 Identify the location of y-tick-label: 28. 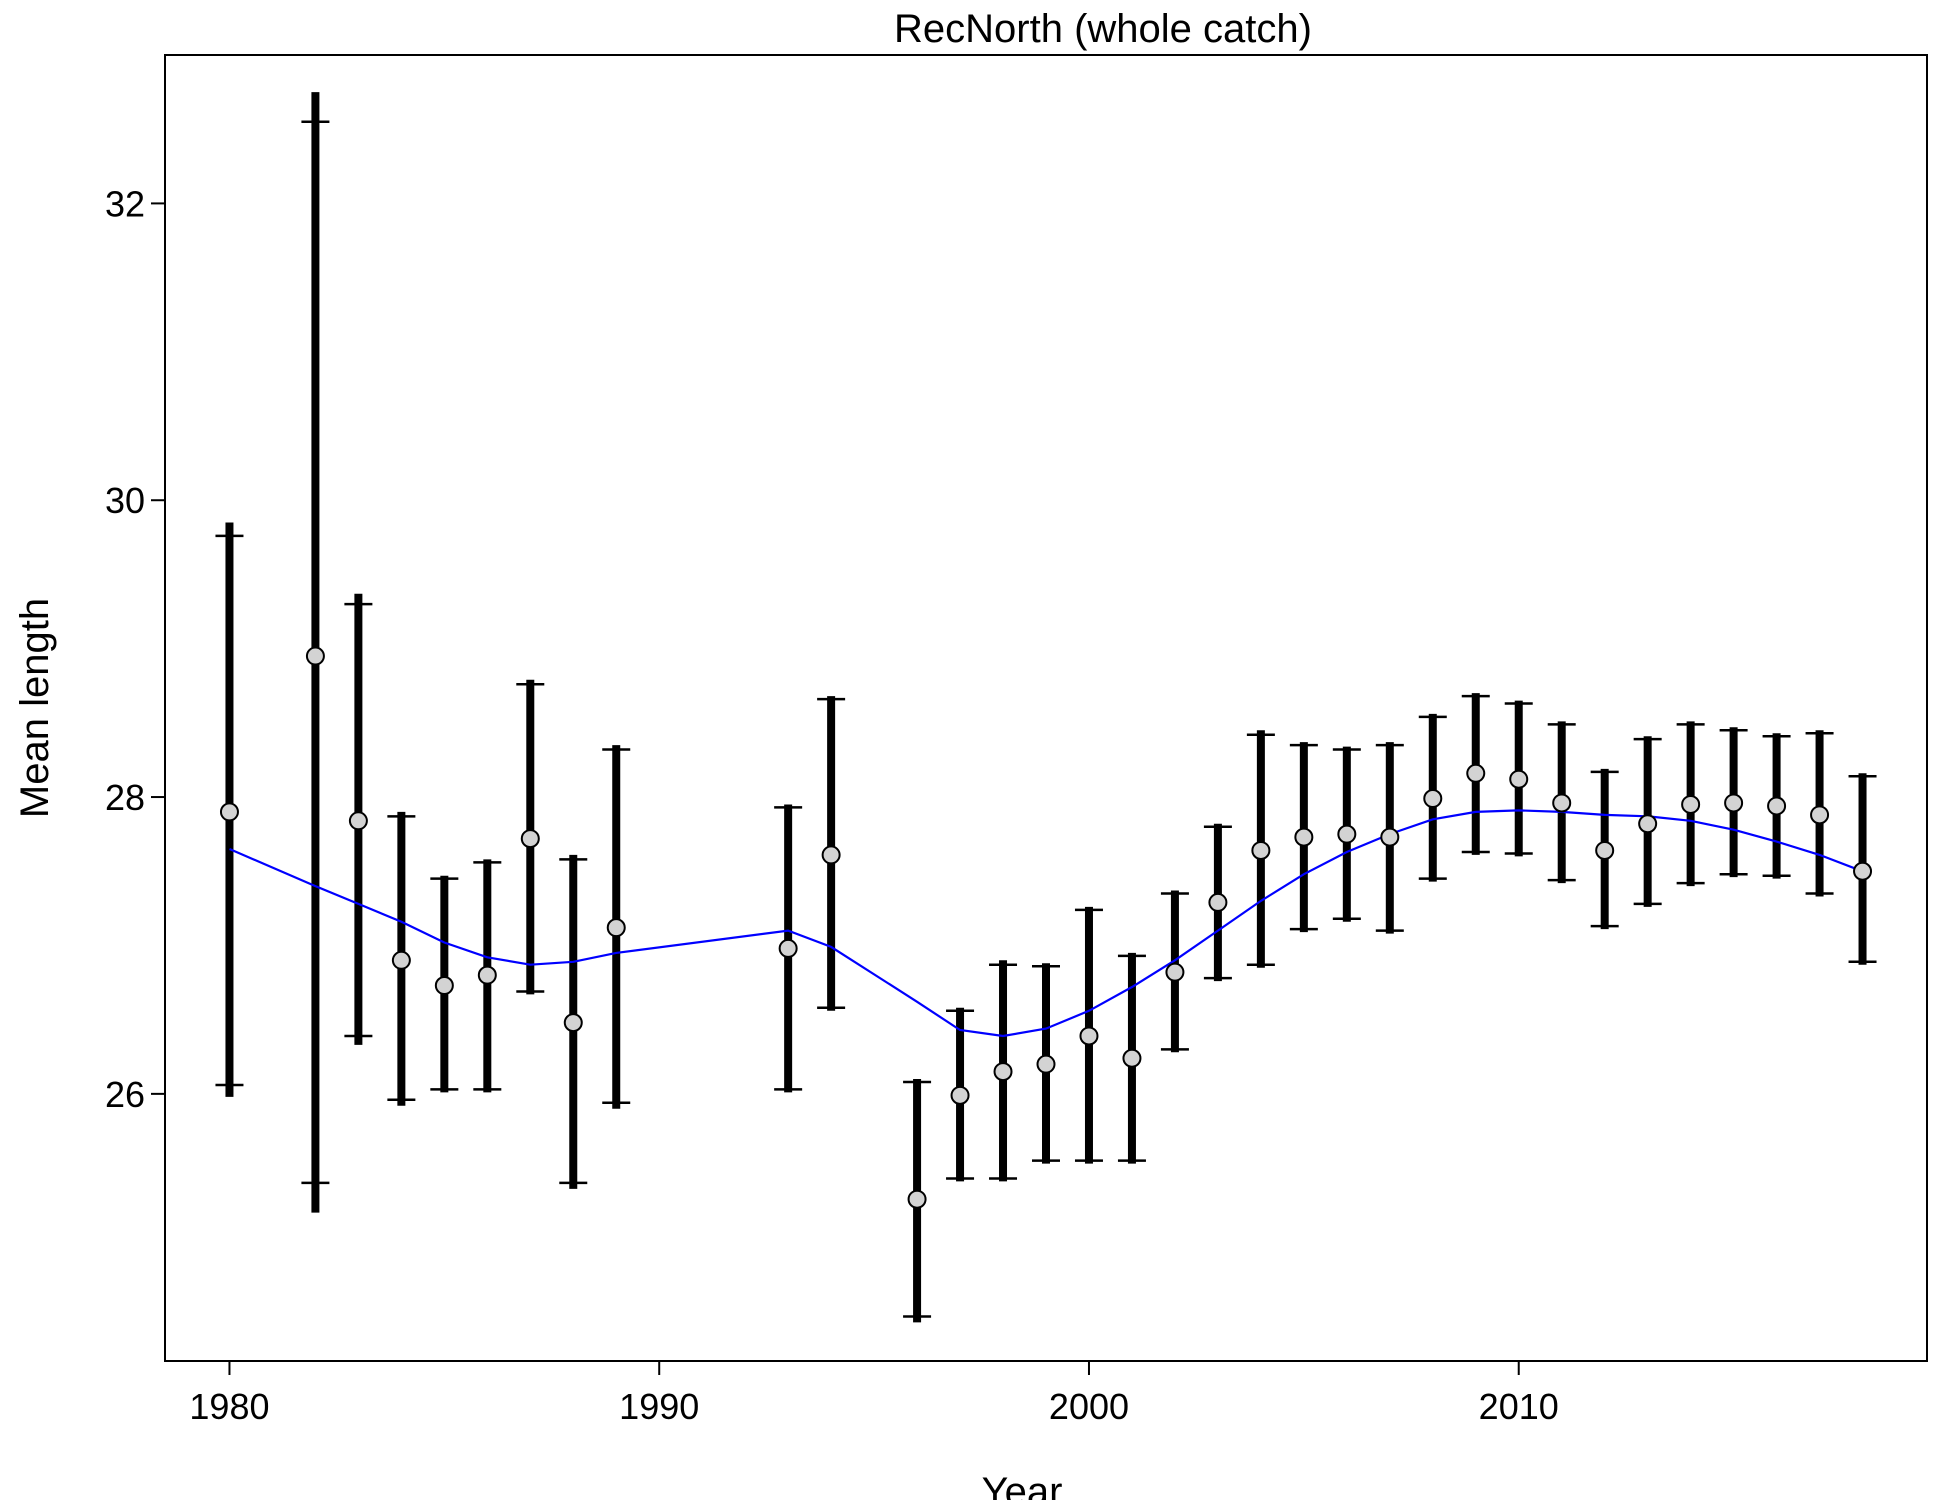
(125, 797).